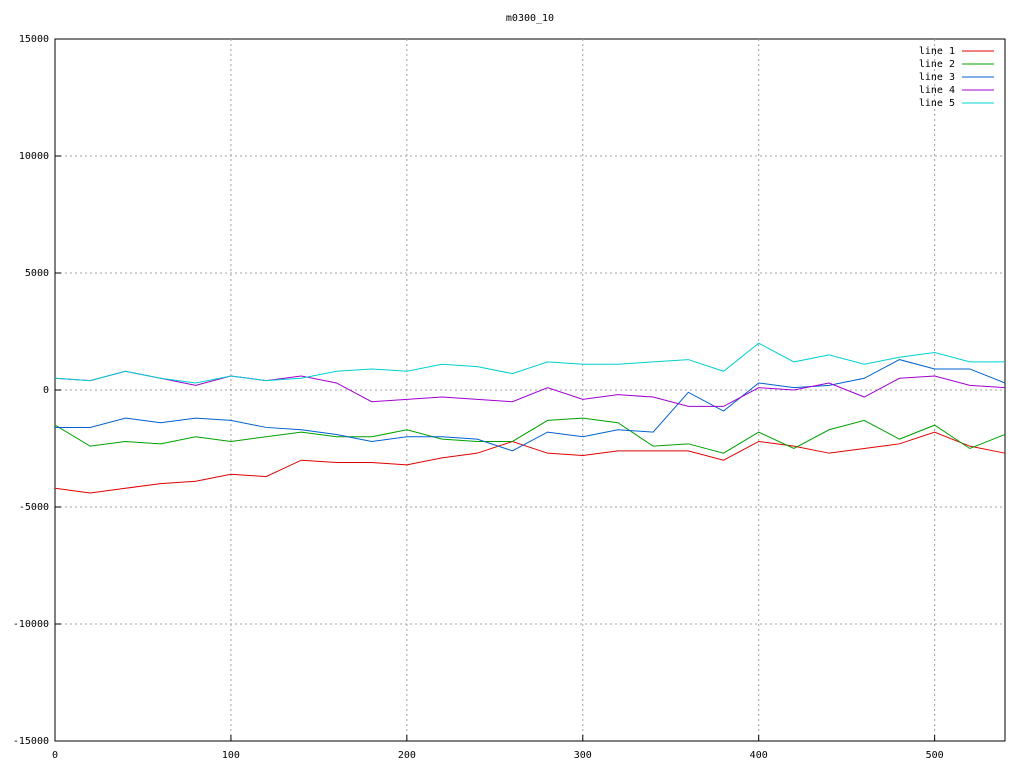 Image resolution: width=1024 pixels, height=768 pixels. Describe the element at coordinates (937, 103) in the screenshot. I see `legend-label: line 5` at that location.